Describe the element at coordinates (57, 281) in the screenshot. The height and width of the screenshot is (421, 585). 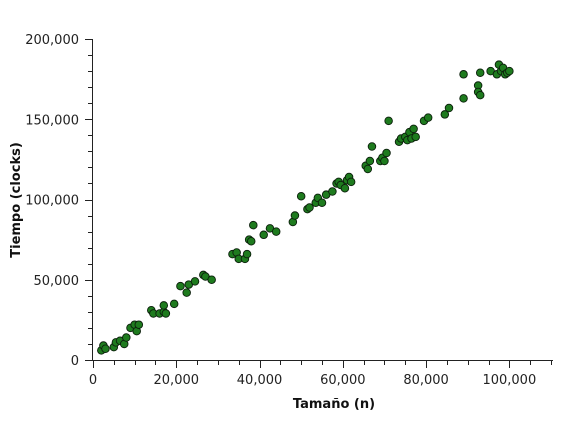
I see `y-tick-label: 50,000` at that location.